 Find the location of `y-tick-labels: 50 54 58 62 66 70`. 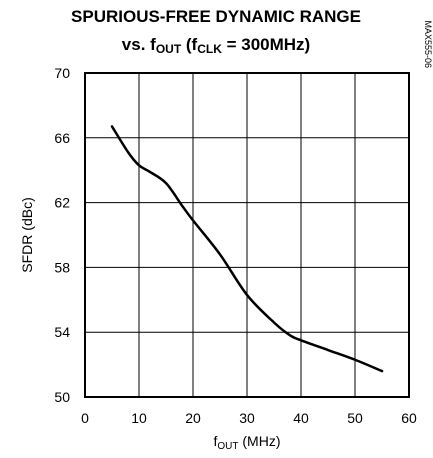

y-tick-labels: 50 54 58 62 66 70 is located at coordinates (62, 235).